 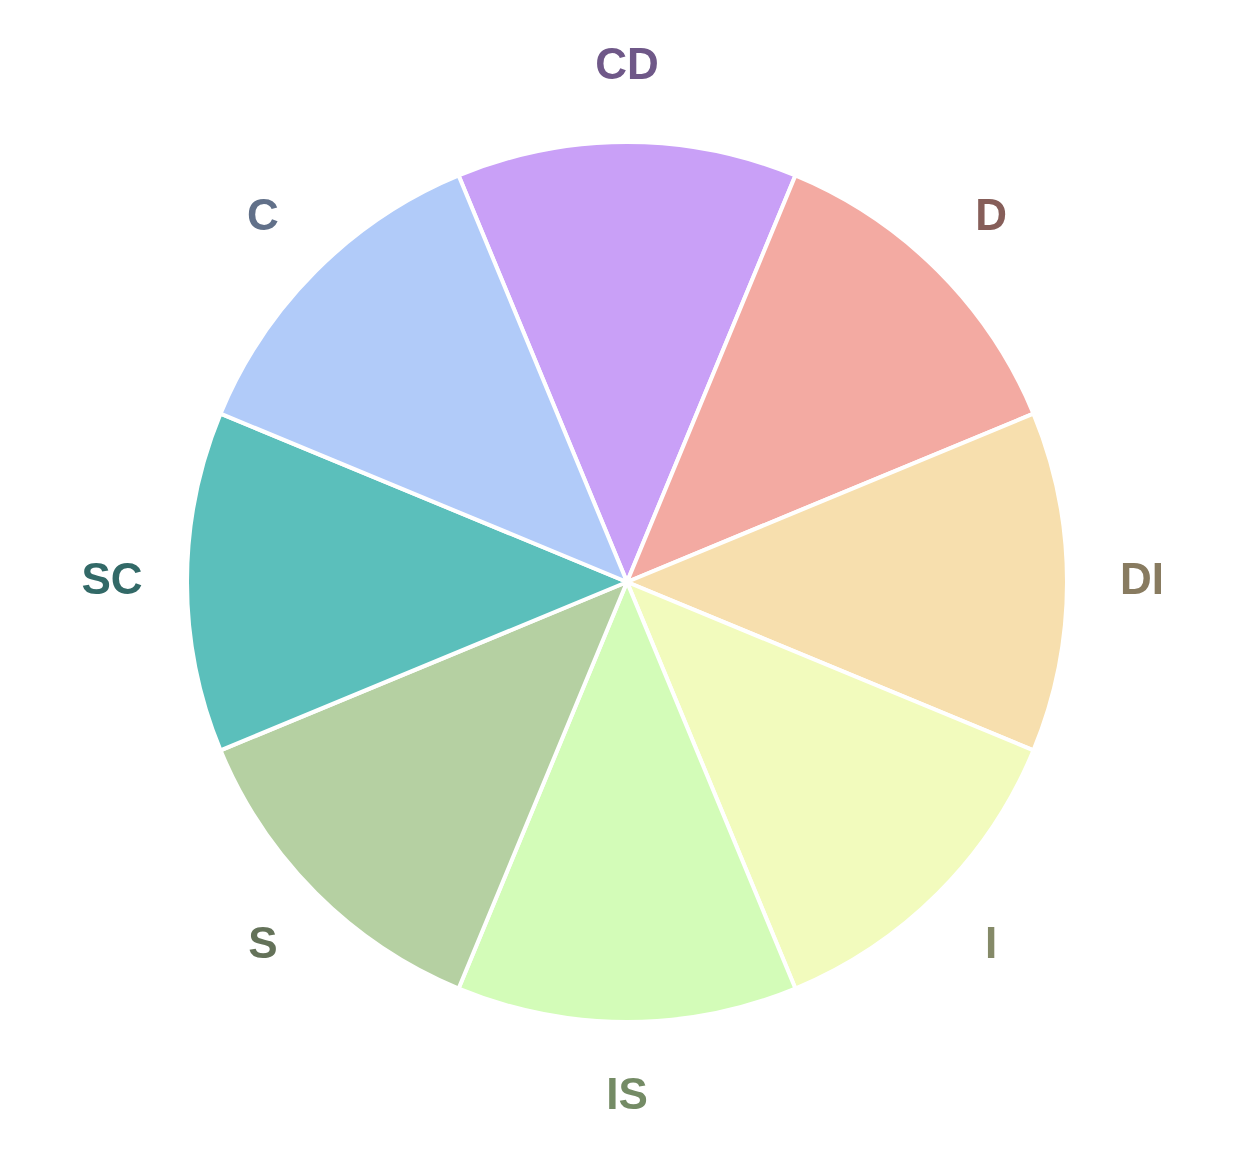 What do you see at coordinates (1142, 579) in the screenshot?
I see `slice-label: DI` at bounding box center [1142, 579].